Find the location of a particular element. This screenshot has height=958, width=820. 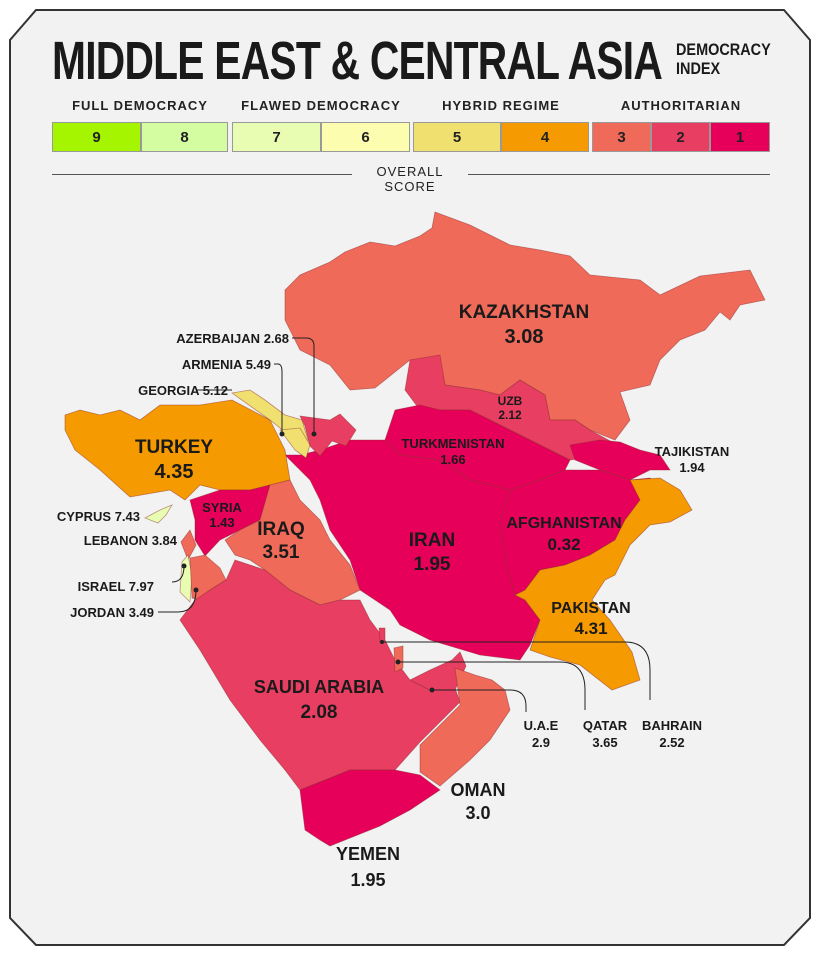

country-armenia is located at coordinates (295, 443).